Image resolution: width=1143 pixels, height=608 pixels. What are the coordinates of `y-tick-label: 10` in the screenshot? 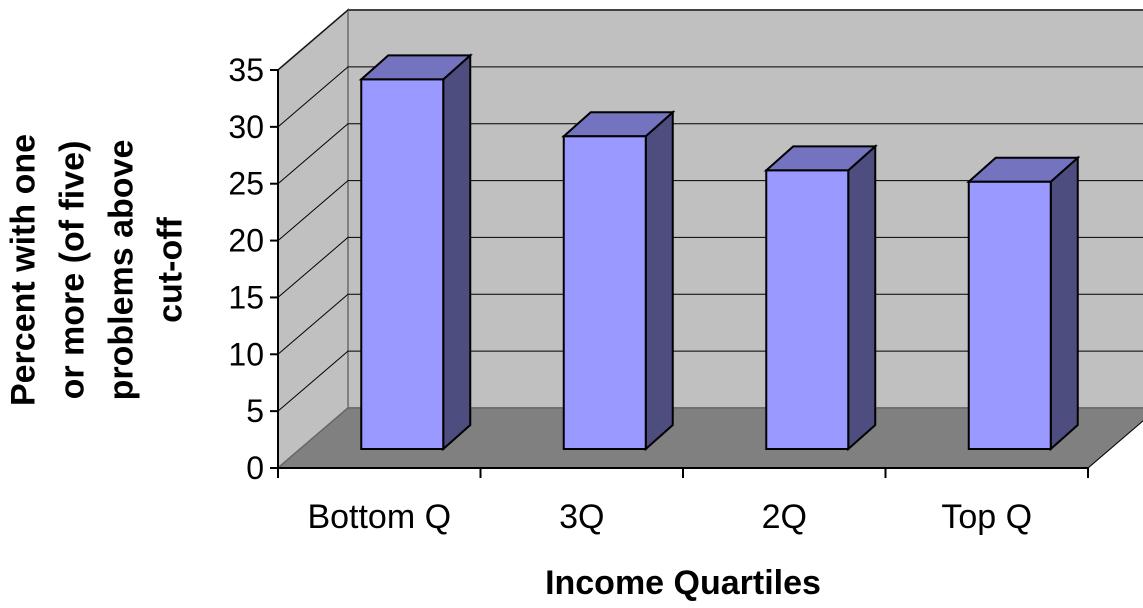 It's located at (246, 354).